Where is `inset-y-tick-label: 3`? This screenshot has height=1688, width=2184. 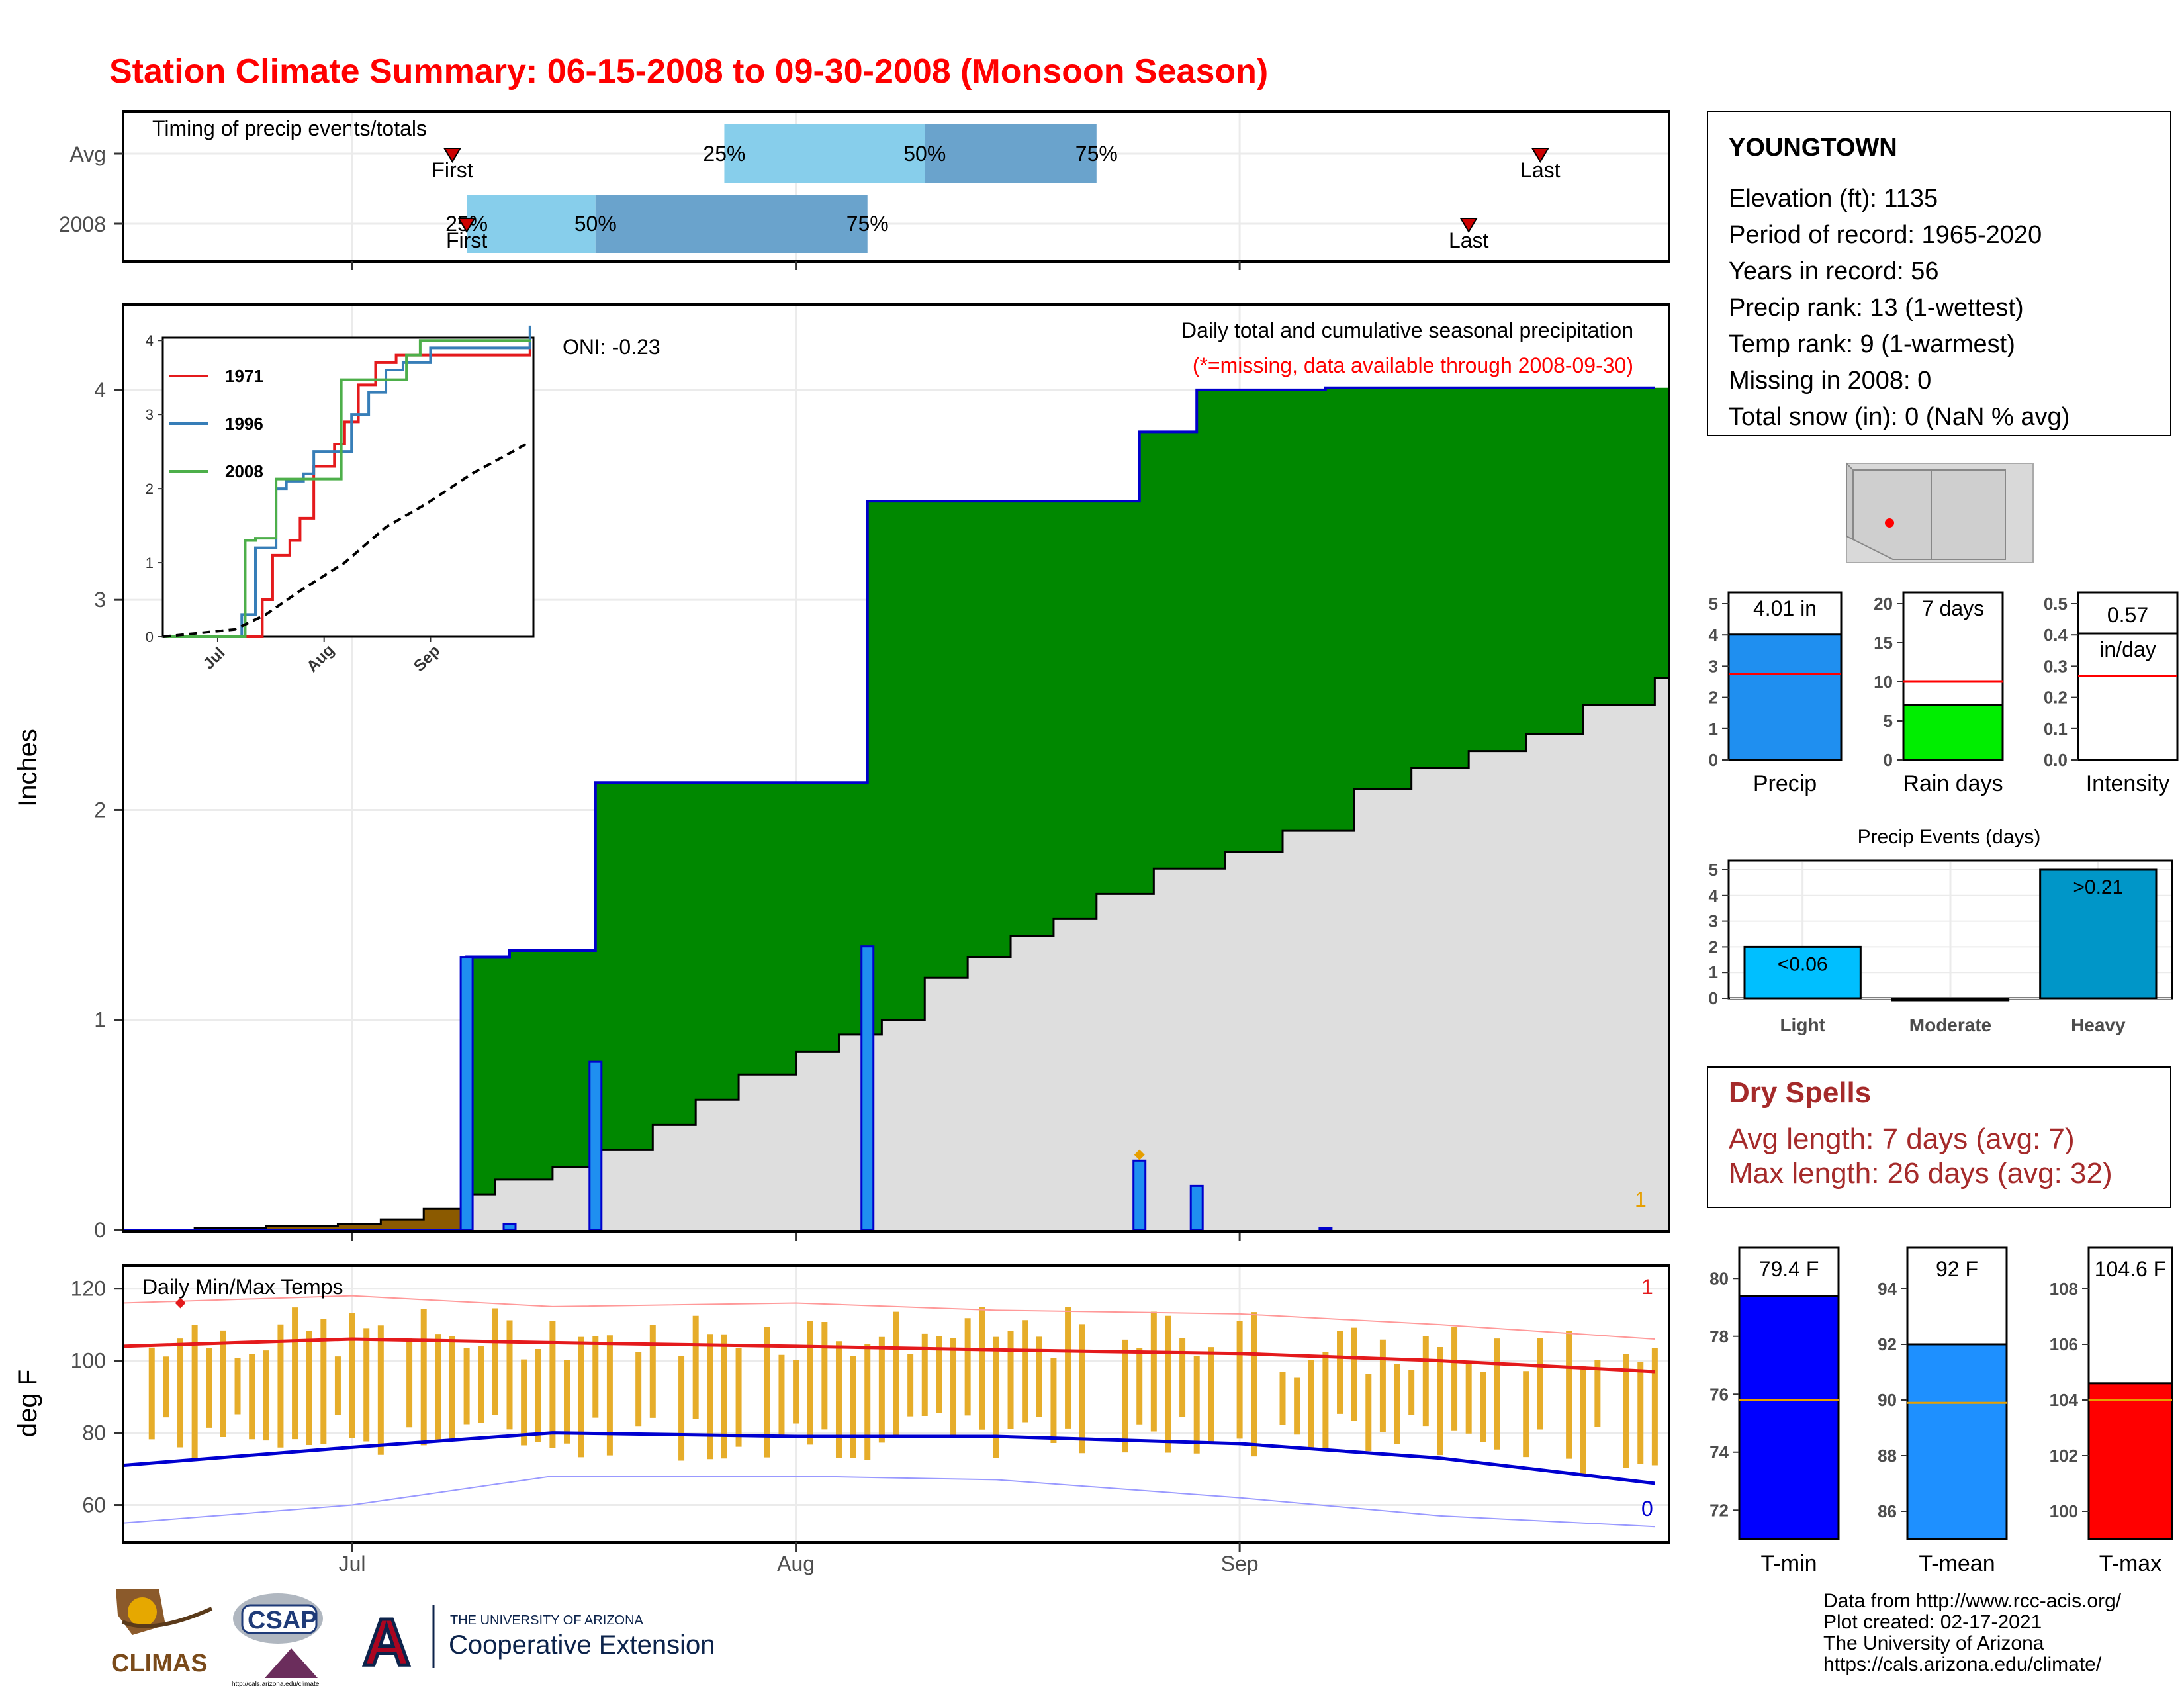 inset-y-tick-label: 3 is located at coordinates (150, 414).